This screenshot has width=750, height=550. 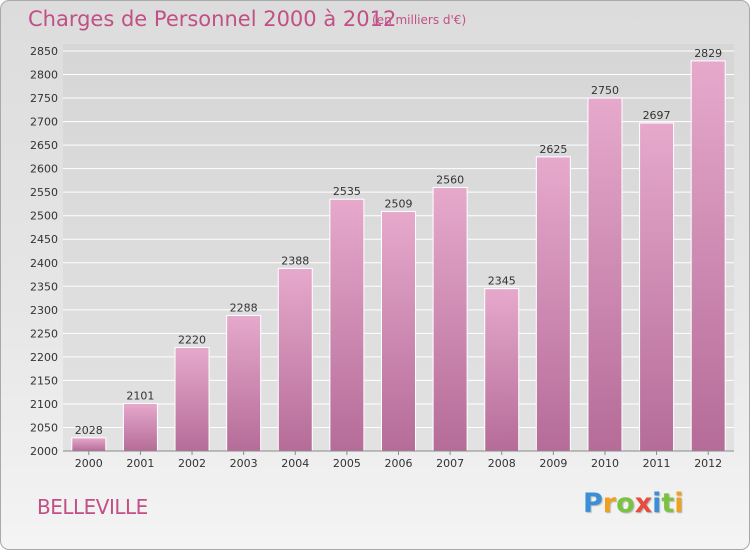 What do you see at coordinates (347, 325) in the screenshot?
I see `bar-2005` at bounding box center [347, 325].